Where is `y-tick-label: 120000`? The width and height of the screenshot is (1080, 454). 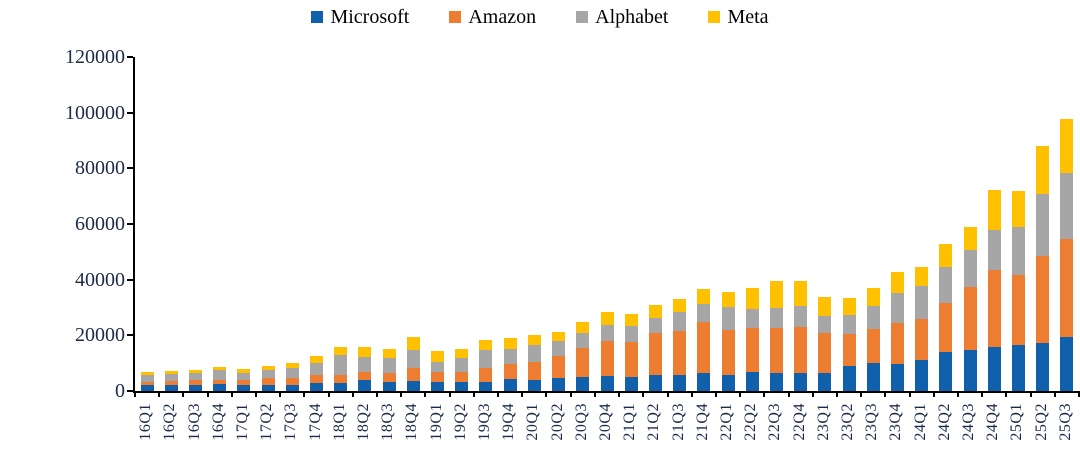
y-tick-label: 120000 is located at coordinates (95, 57).